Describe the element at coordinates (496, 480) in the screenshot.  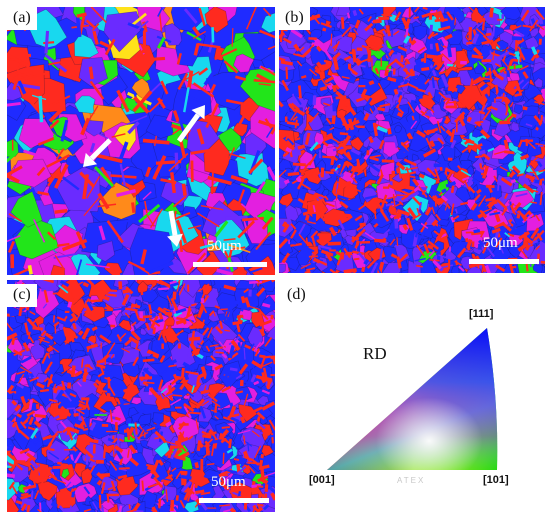
I see `ipf-label-101: [101]` at that location.